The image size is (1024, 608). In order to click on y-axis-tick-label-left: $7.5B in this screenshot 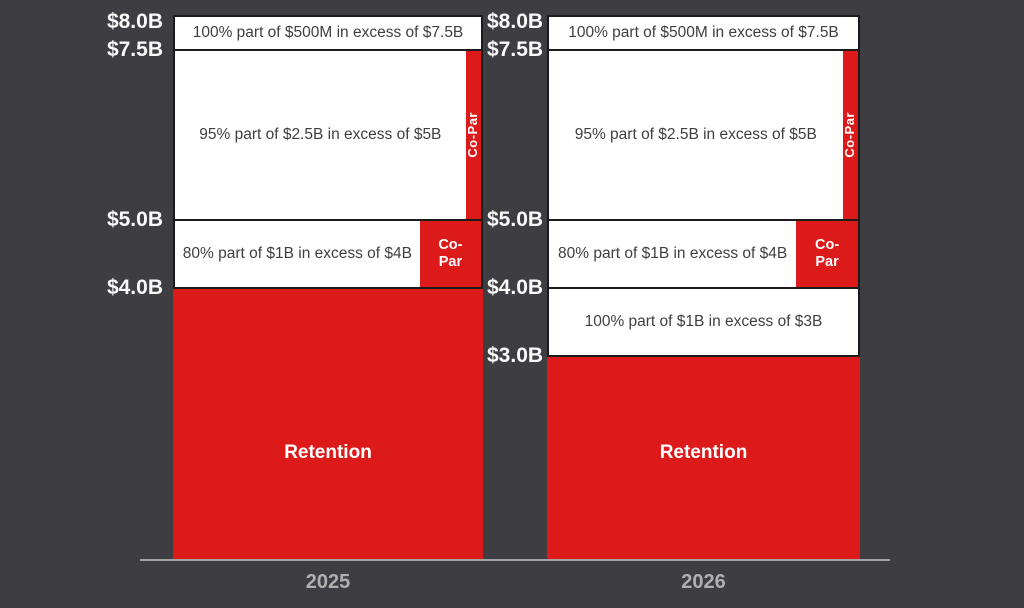, I will do `click(134, 49)`.